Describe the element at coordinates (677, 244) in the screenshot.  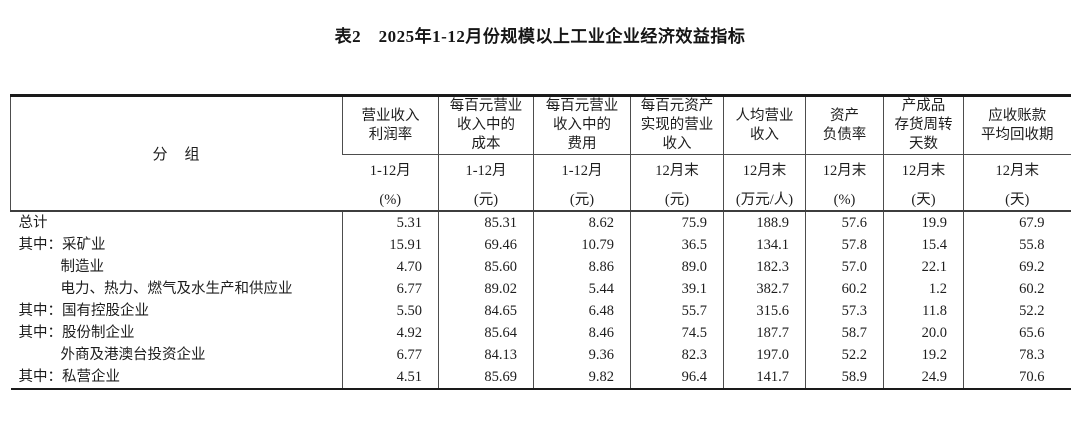
I see `data-cell: 36.5` at that location.